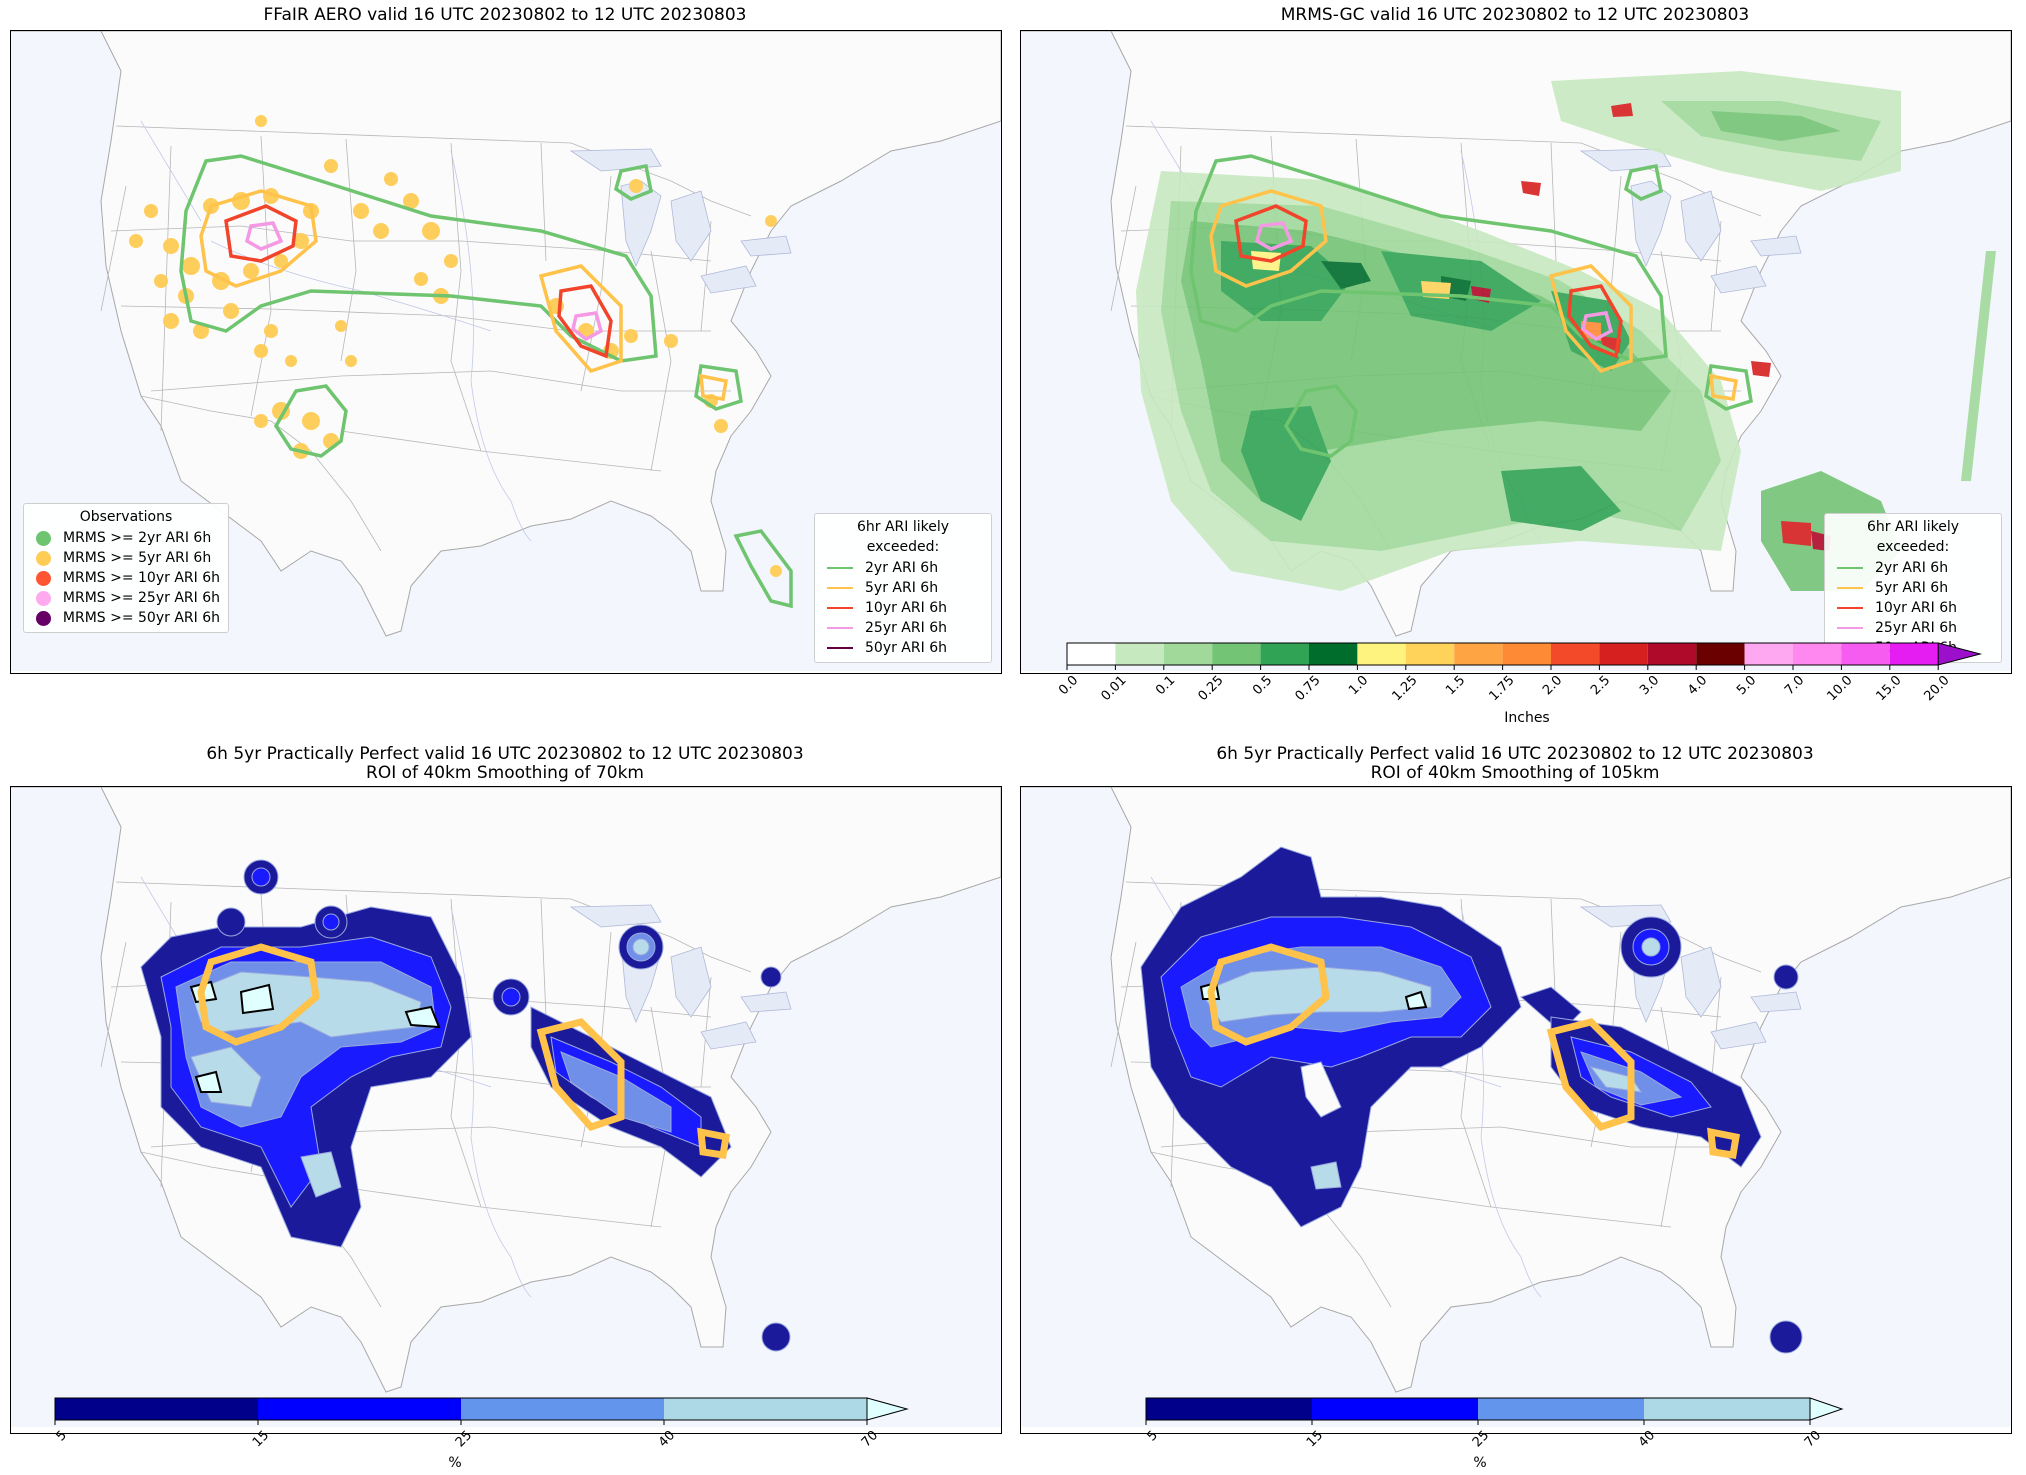 This screenshot has width=2026, height=1475. What do you see at coordinates (126, 578) in the screenshot?
I see `observations-legend-item: MRMS >= 10yr ARI 6h` at bounding box center [126, 578].